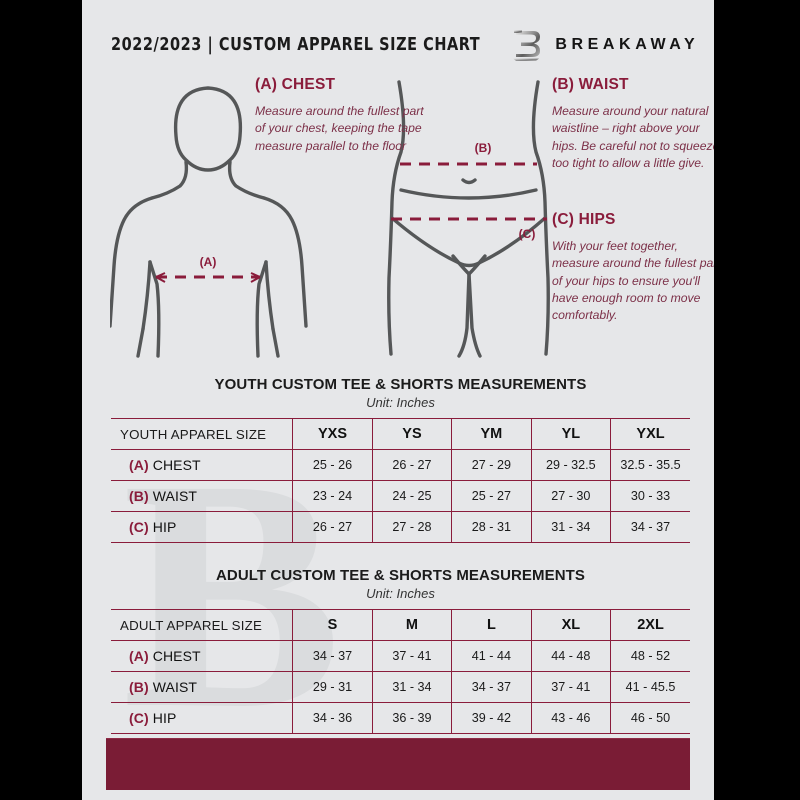 This screenshot has width=800, height=800. Describe the element at coordinates (650, 434) in the screenshot. I see `youth-size-header-yxl: YXL` at that location.